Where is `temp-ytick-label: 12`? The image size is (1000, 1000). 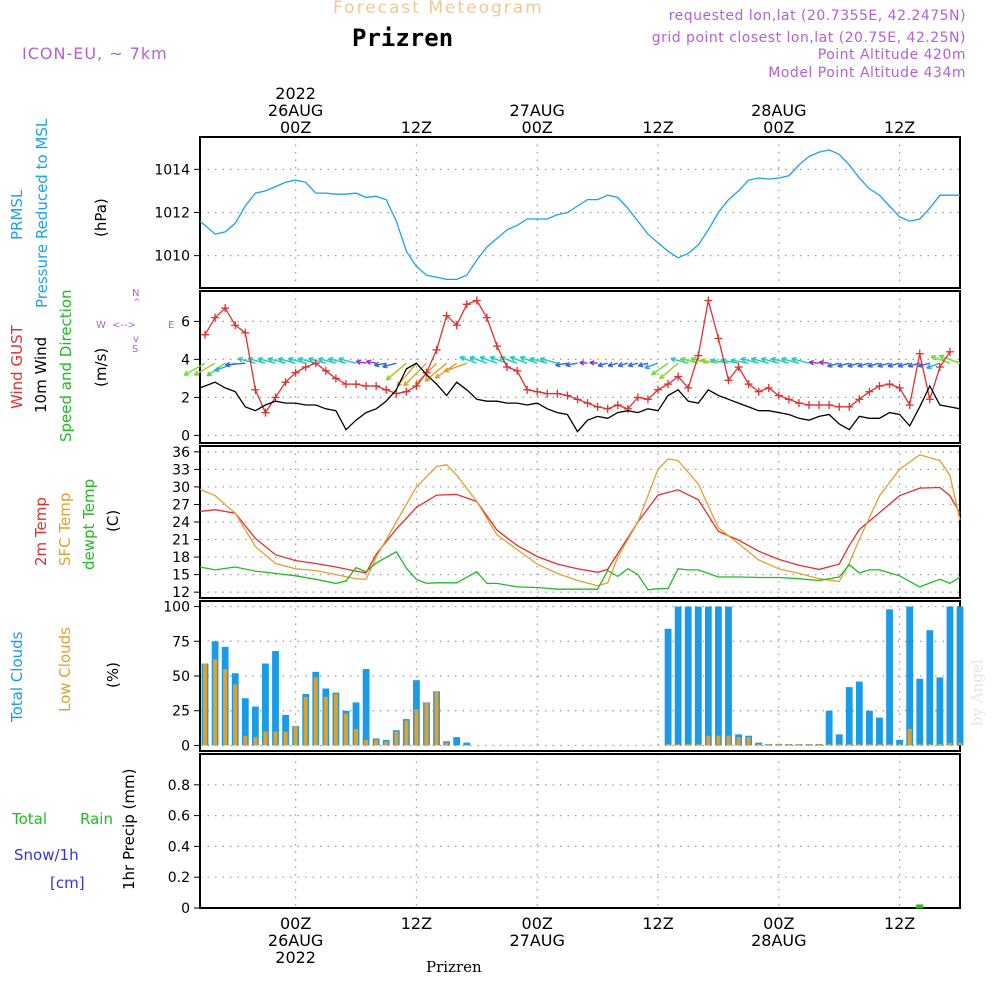 temp-ytick-label: 12 is located at coordinates (181, 593).